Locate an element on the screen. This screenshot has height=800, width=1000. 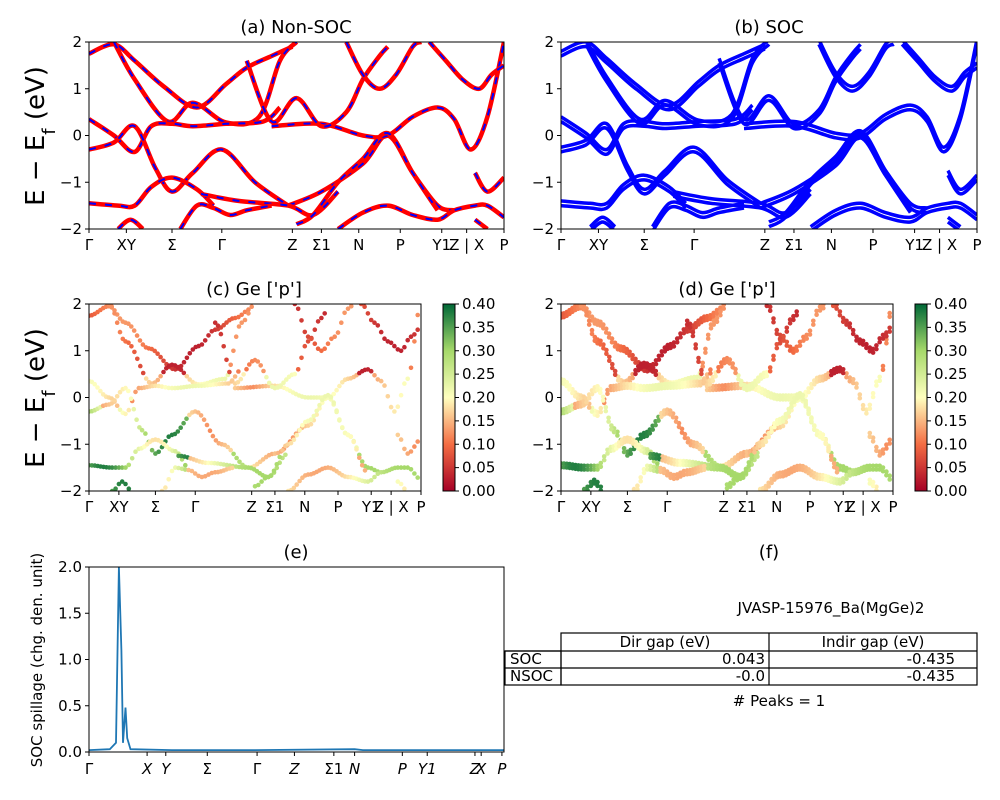
colorbar-tick-label: 0.00 is located at coordinates (478, 491).